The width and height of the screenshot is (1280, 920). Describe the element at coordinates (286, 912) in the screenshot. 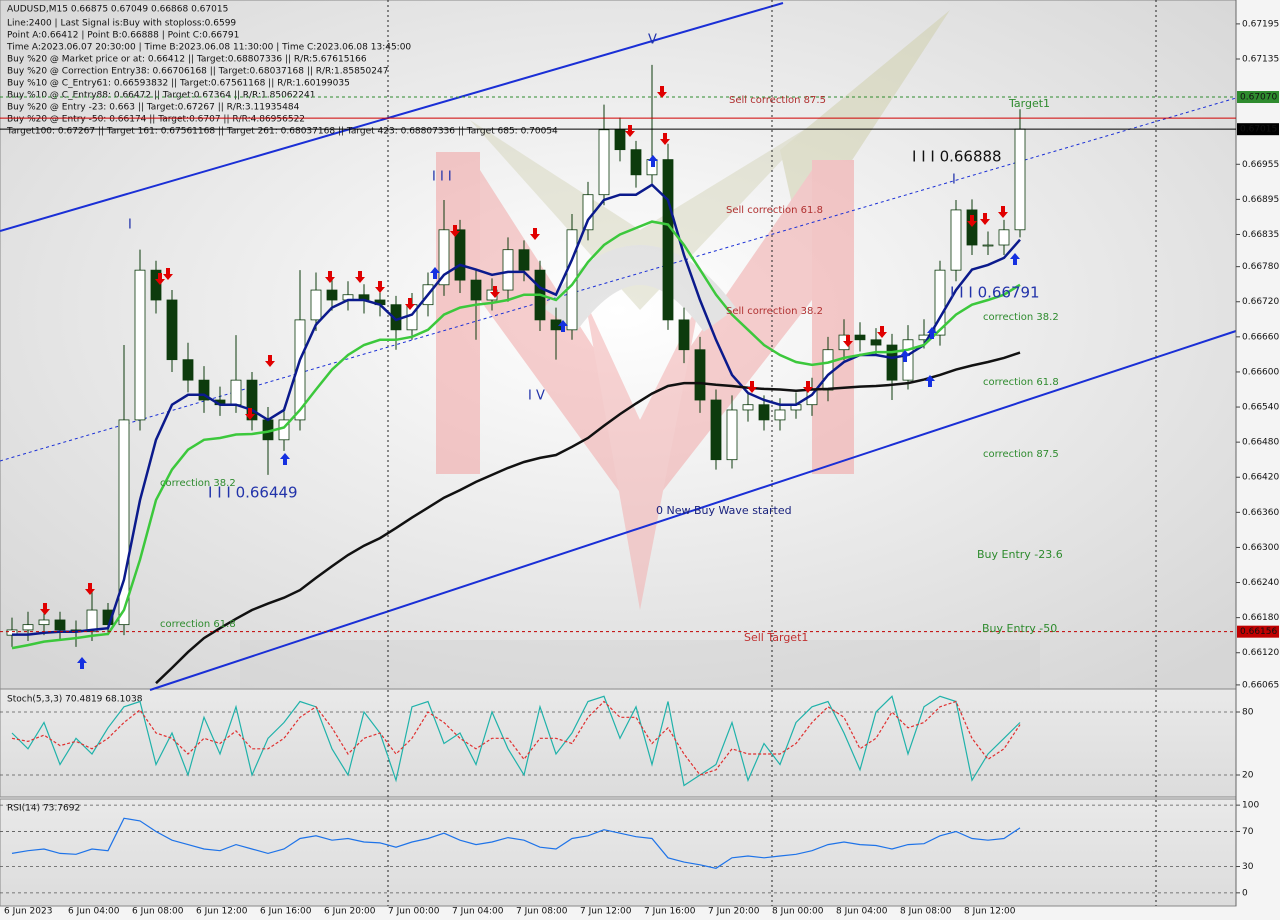

I see `x-tick-label: 6 Jun 16:00` at that location.